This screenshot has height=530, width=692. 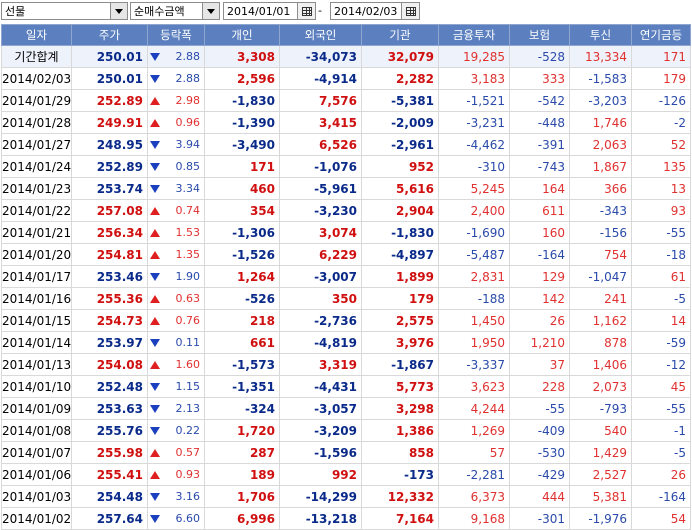 I want to click on start-date-value: 2014/01/01, so click(x=259, y=11).